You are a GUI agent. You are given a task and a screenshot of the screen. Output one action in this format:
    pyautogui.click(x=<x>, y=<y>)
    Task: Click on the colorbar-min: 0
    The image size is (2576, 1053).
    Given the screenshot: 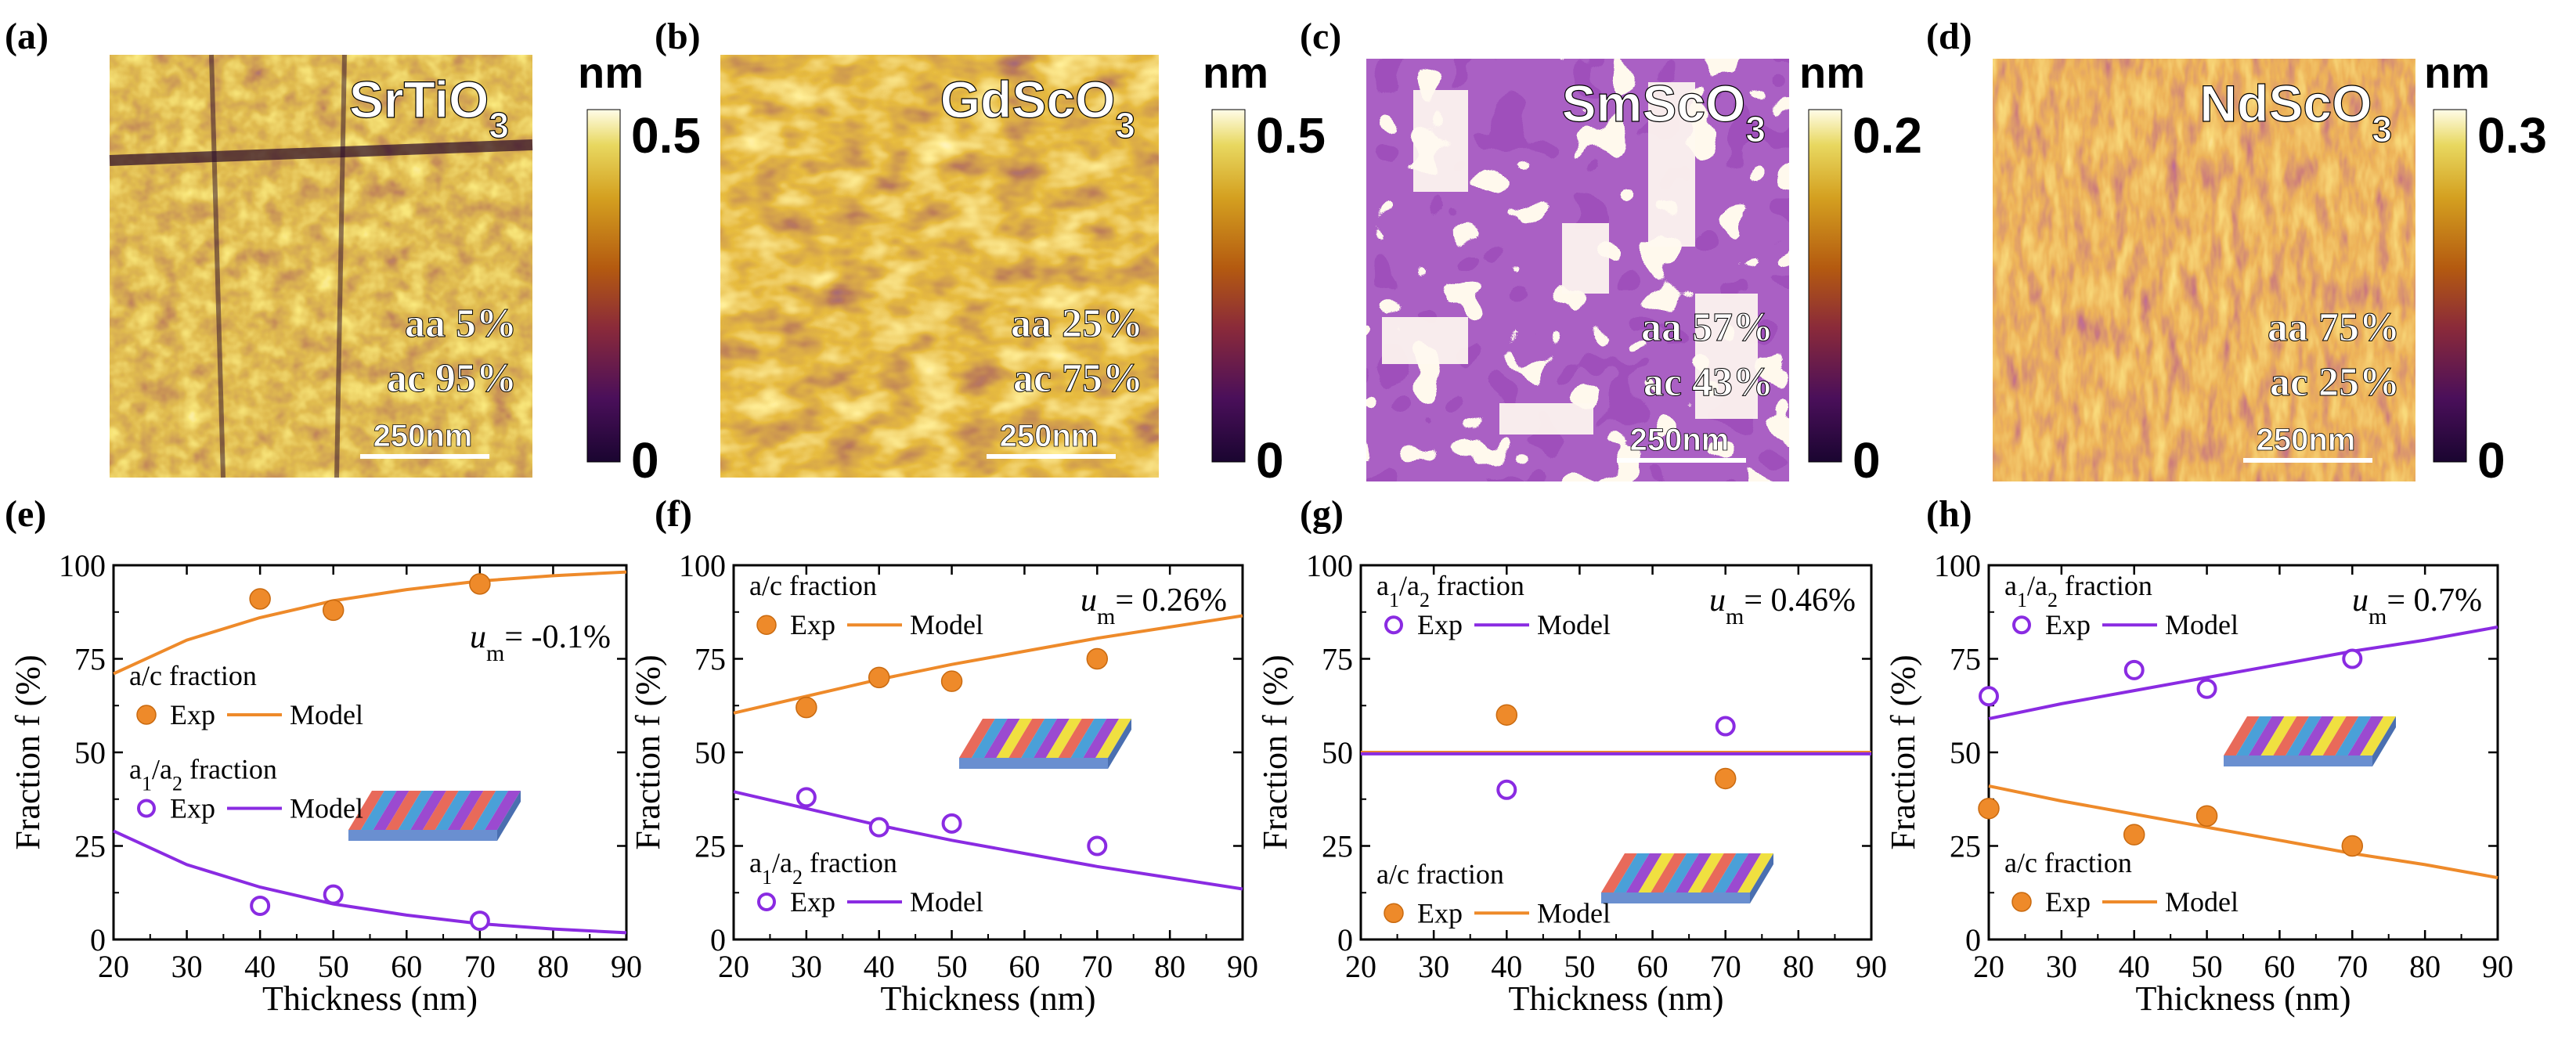 What is the action you would take?
    pyautogui.click(x=1867, y=460)
    